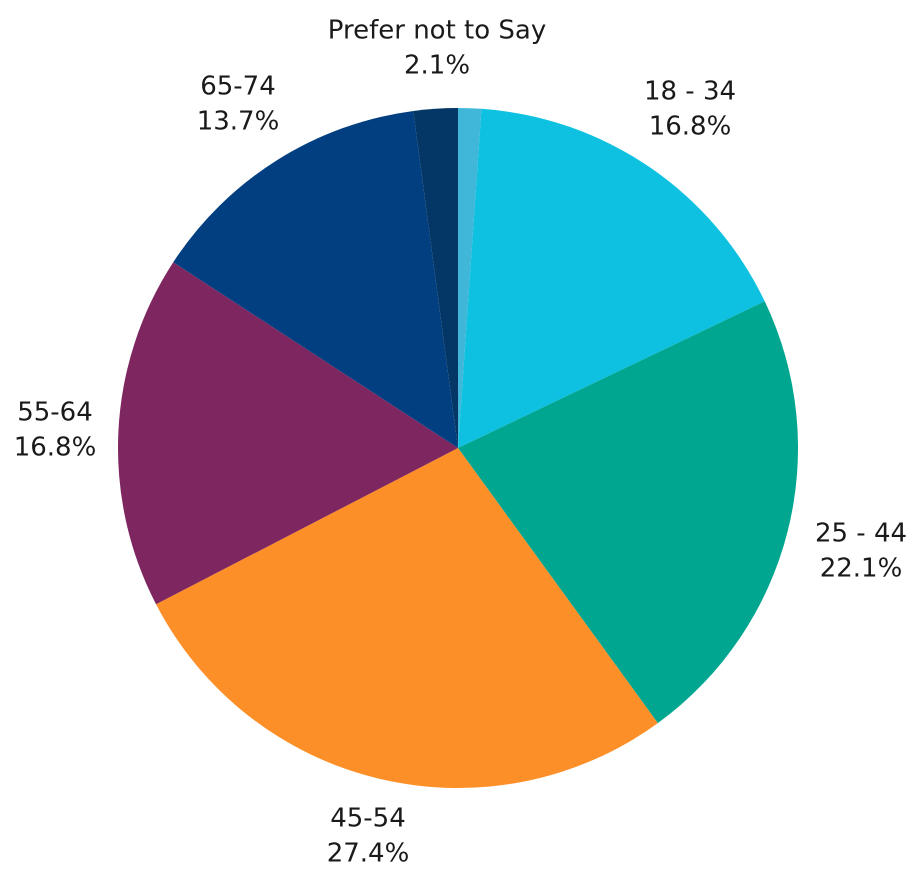 Image resolution: width=915 pixels, height=873 pixels. What do you see at coordinates (690, 92) in the screenshot?
I see `slice-label-18-34-name: 18 - 34` at bounding box center [690, 92].